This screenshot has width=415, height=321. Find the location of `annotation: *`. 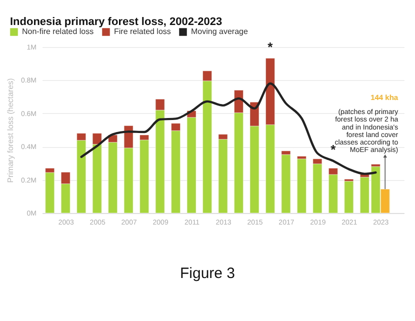

annotation: * is located at coordinates (271, 46).